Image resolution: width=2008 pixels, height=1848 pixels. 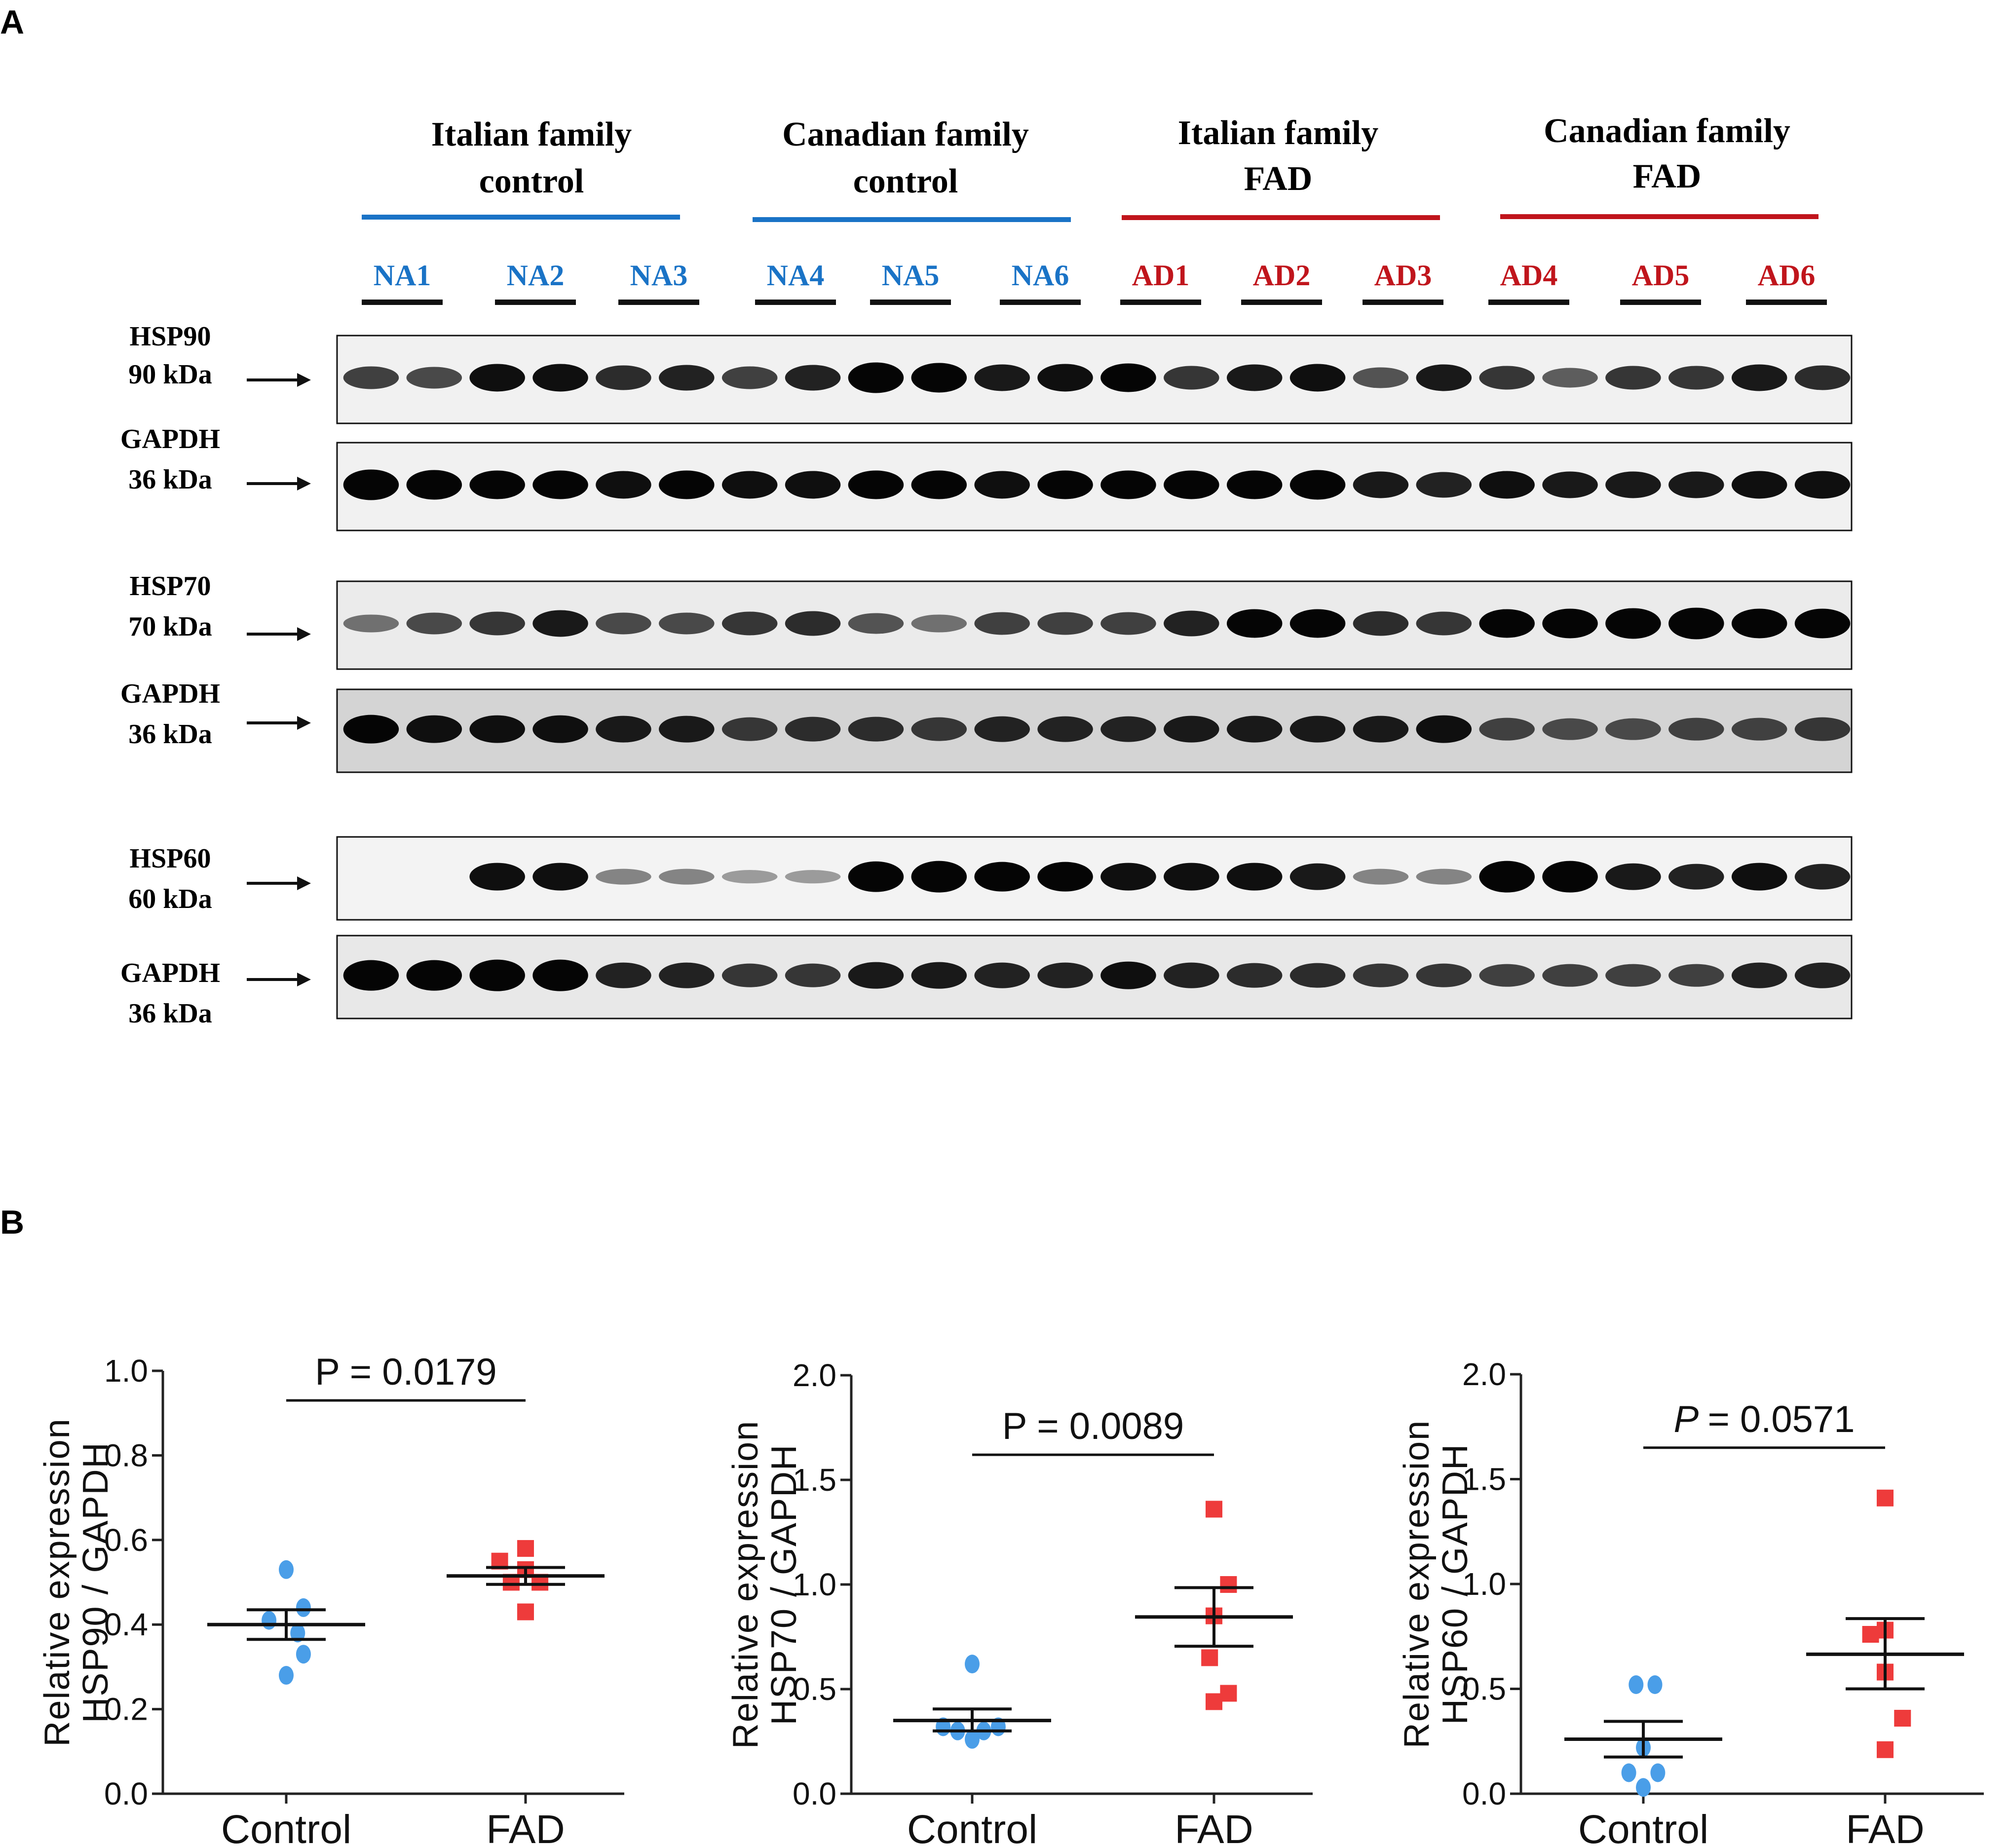 What do you see at coordinates (1484, 1584) in the screenshot?
I see `y-tick-label: 1.0` at bounding box center [1484, 1584].